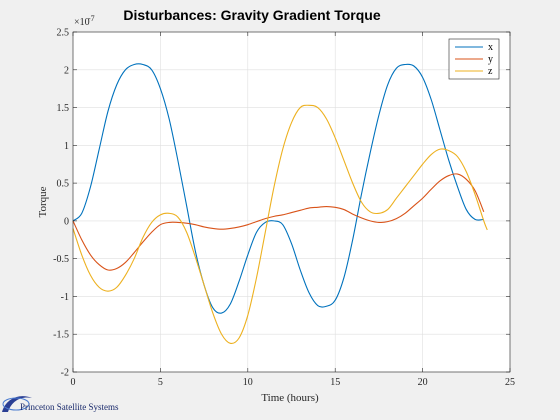 This screenshot has width=560, height=420. Describe the element at coordinates (510, 382) in the screenshot. I see `x-tick-label: 25` at that location.